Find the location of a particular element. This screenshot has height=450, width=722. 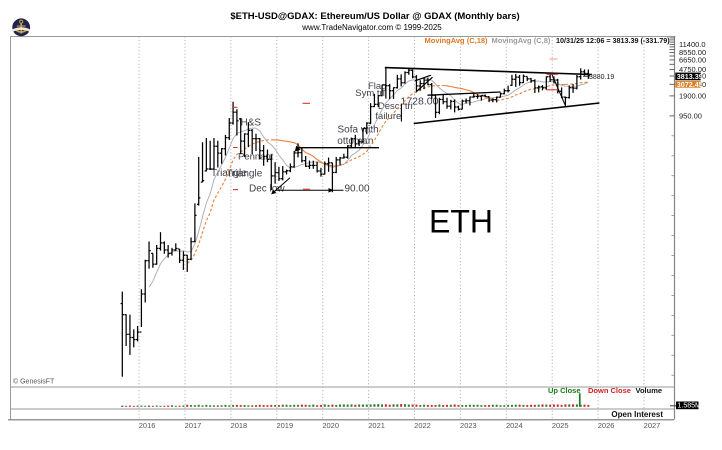

svg-text: 1.585M is located at coordinates (690, 406).